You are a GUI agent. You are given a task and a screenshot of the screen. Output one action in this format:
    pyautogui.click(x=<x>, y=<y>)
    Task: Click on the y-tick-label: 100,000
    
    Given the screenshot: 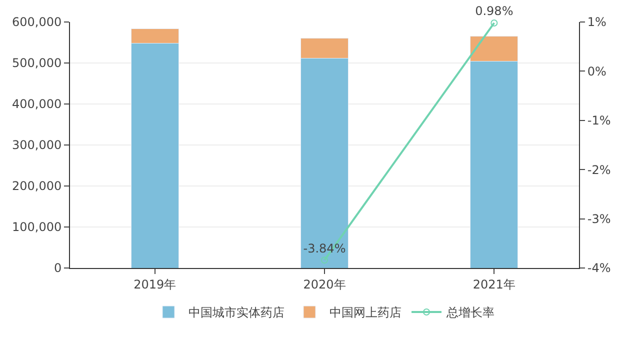 What is the action you would take?
    pyautogui.click(x=37, y=227)
    